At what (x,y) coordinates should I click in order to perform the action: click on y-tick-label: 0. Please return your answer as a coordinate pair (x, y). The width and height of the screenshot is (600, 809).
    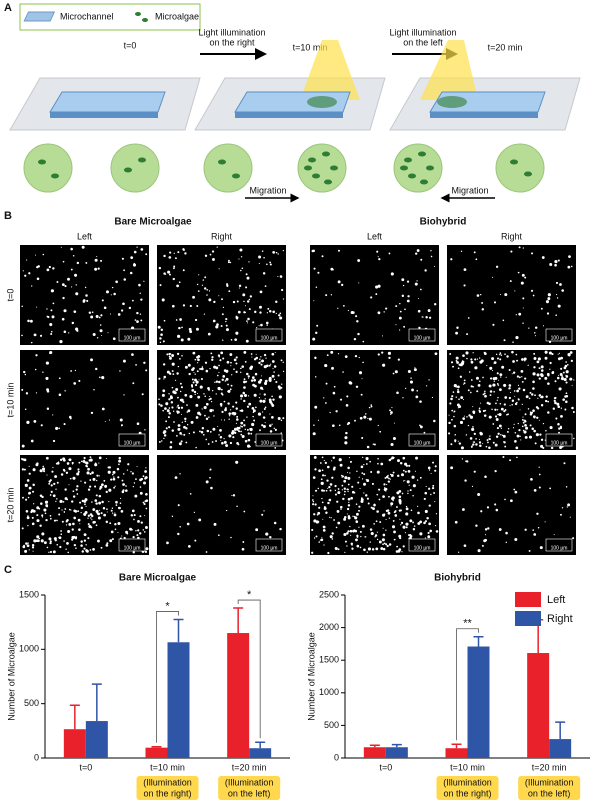
    Looking at the image, I should click on (336, 757).